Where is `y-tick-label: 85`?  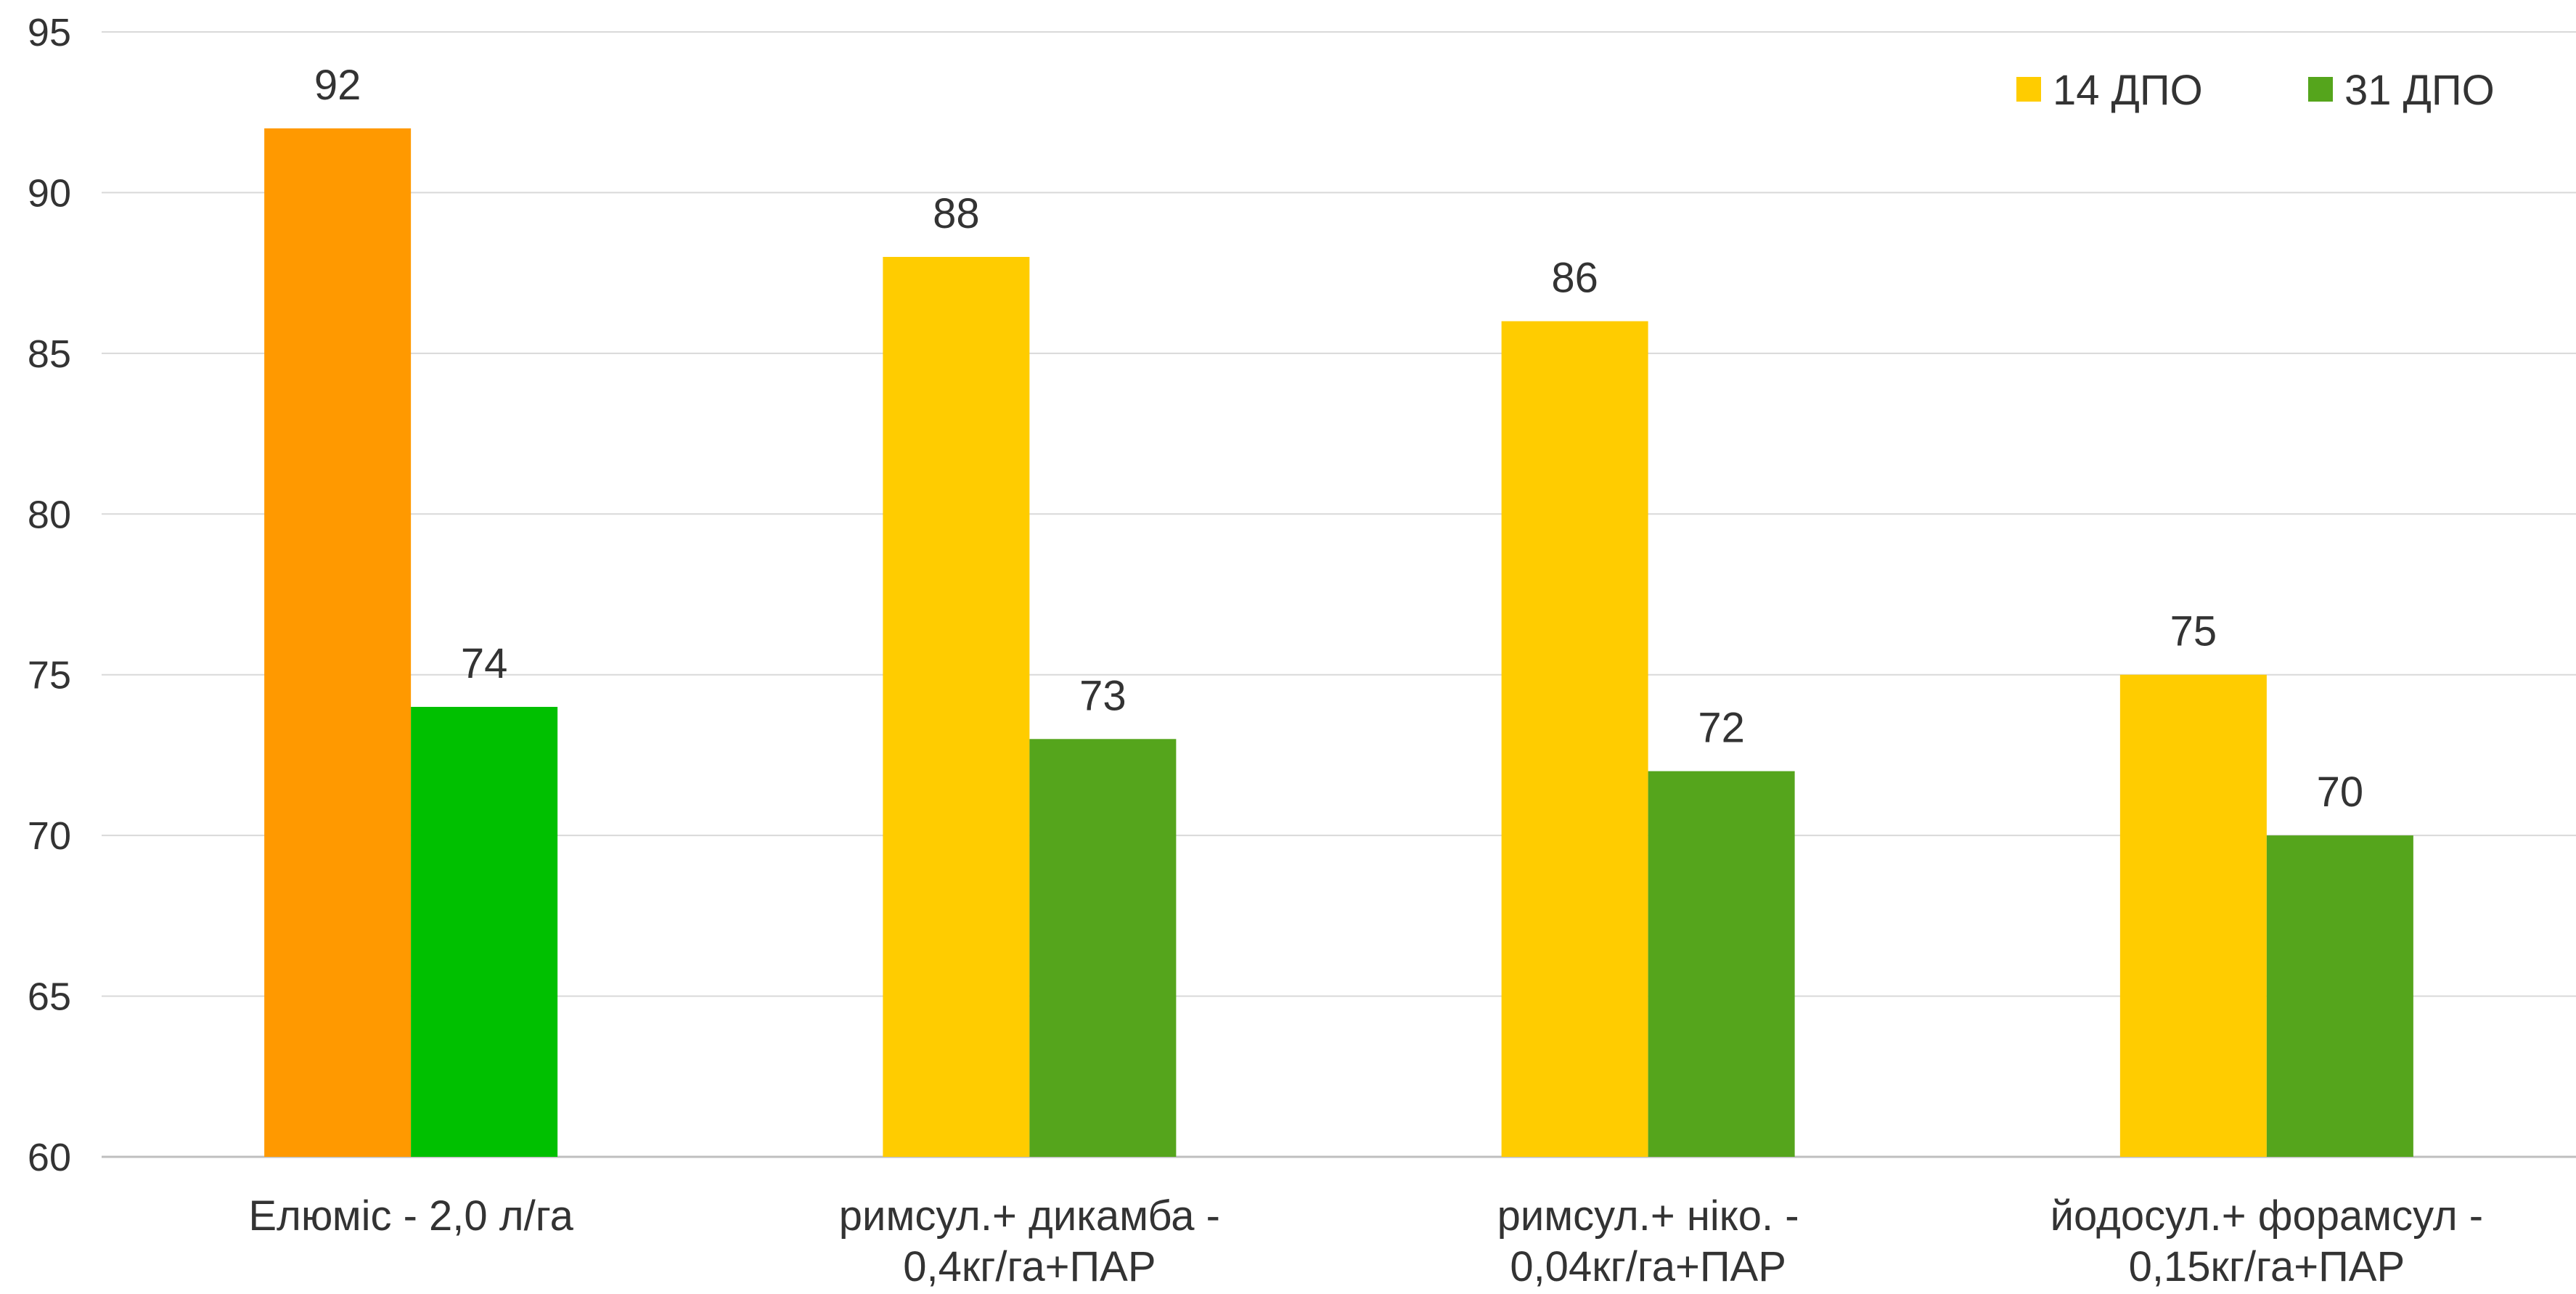 y-tick-label: 85 is located at coordinates (50, 354).